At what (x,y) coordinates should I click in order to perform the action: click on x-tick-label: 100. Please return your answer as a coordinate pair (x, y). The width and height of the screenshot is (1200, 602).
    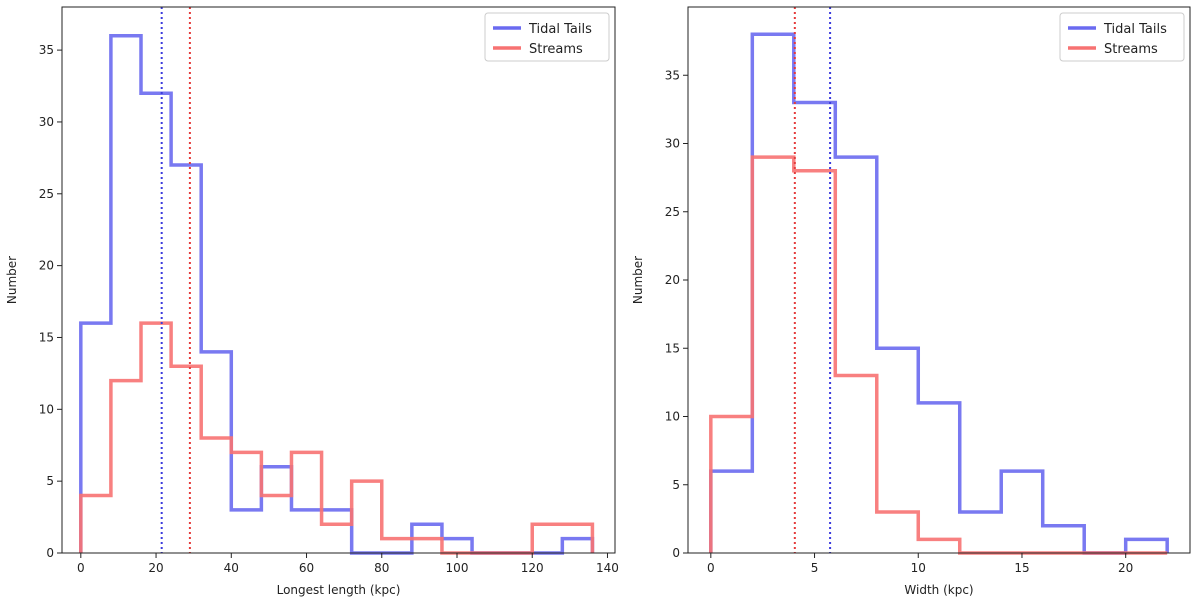
    Looking at the image, I should click on (457, 568).